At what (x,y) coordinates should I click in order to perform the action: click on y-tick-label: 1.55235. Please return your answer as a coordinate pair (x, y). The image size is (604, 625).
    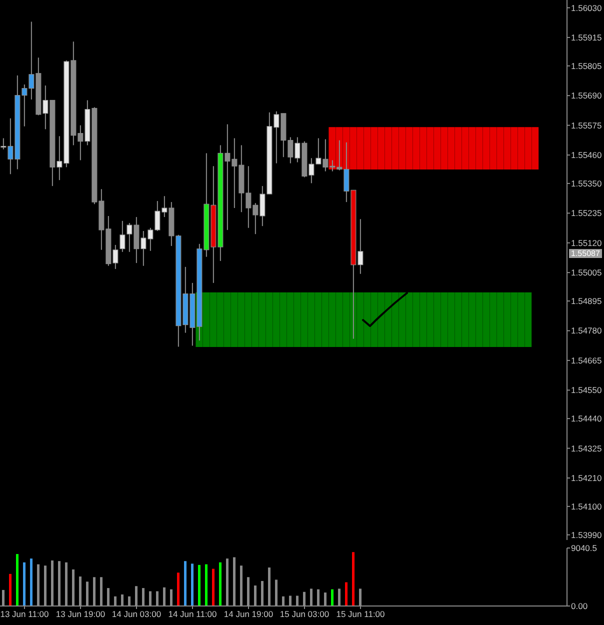
    Looking at the image, I should click on (586, 213).